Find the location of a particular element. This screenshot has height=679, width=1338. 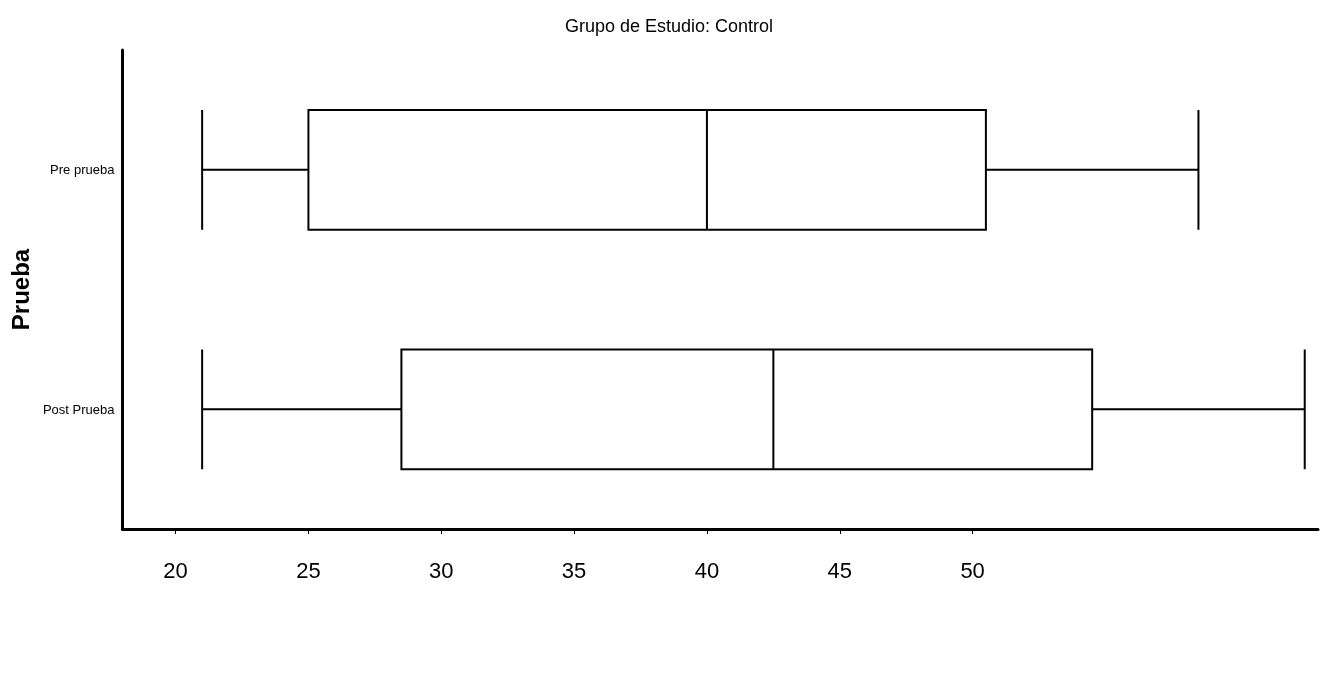

chart-title: Grupo de Estudio: Control is located at coordinates (669, 26).